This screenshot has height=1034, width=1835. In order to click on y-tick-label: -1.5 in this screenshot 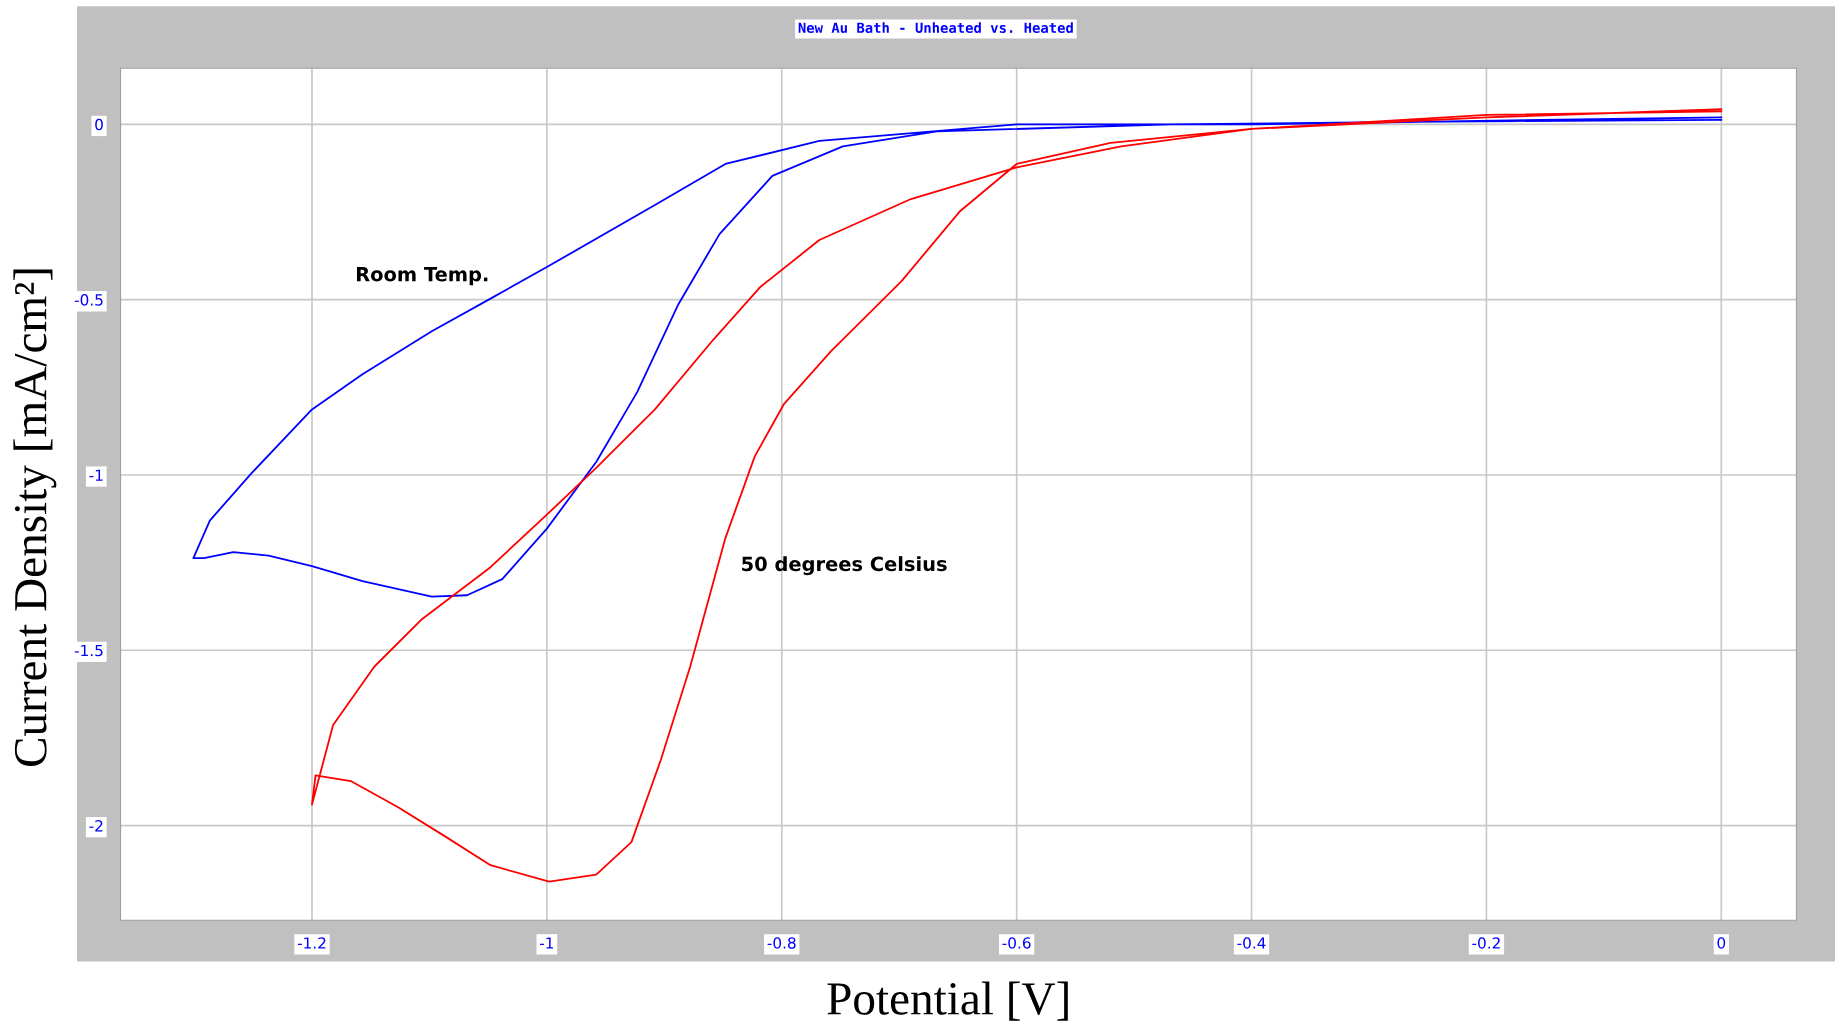, I will do `click(88, 650)`.